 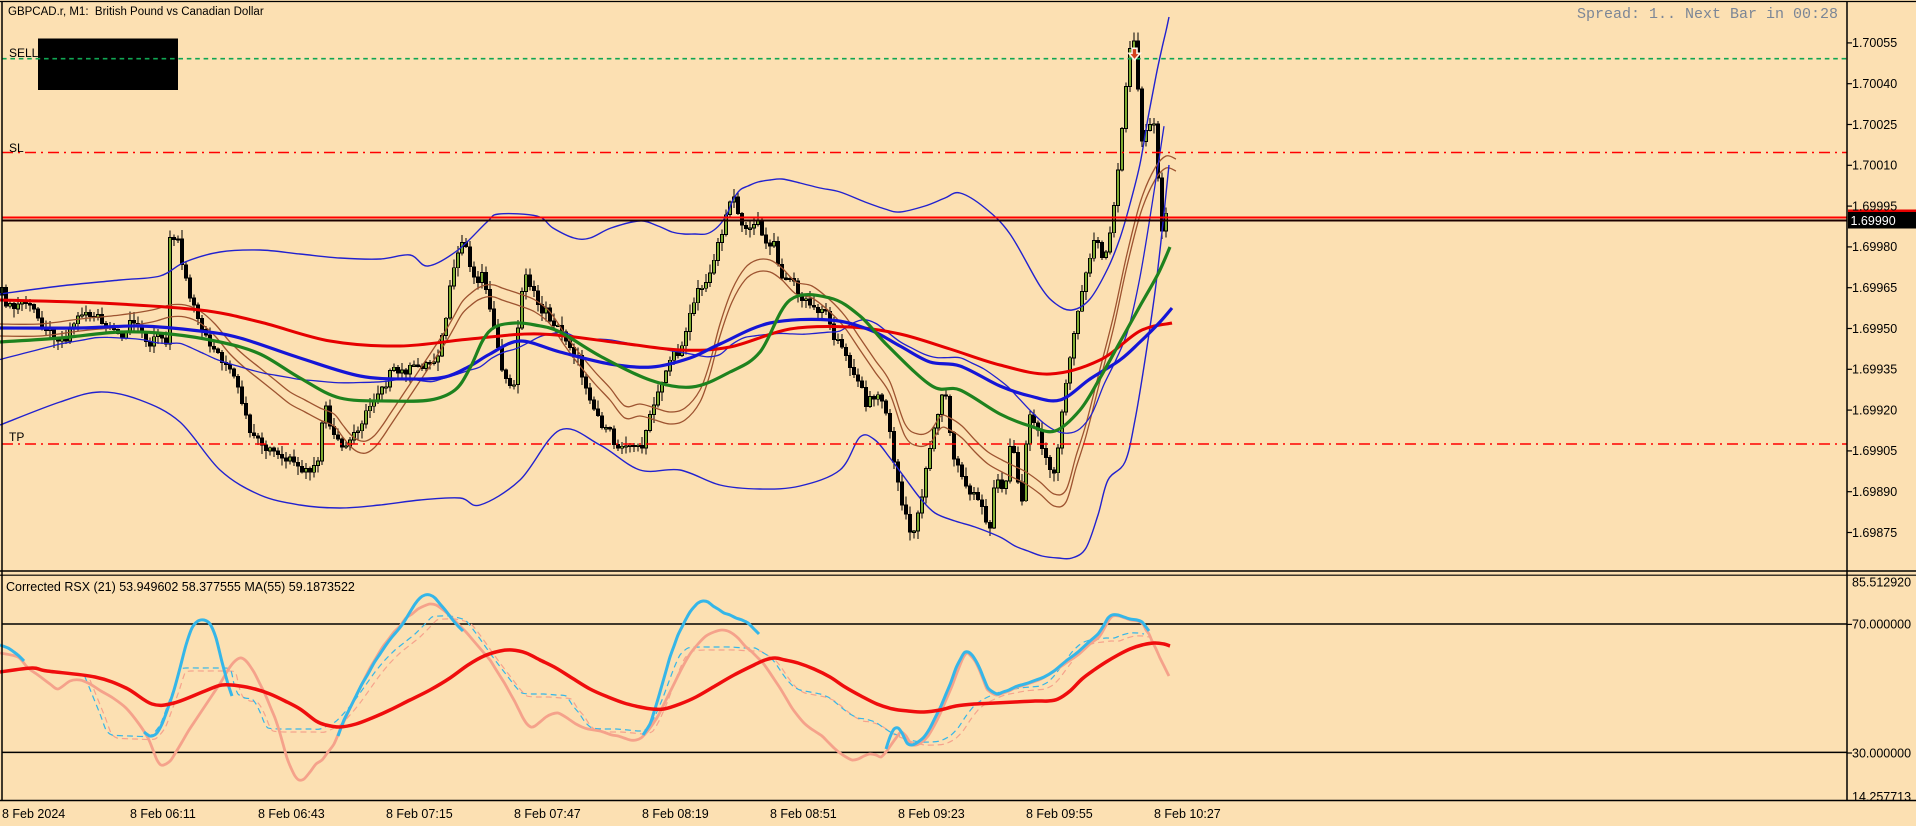 I want to click on svg-text: 1.69905, so click(x=1874, y=451).